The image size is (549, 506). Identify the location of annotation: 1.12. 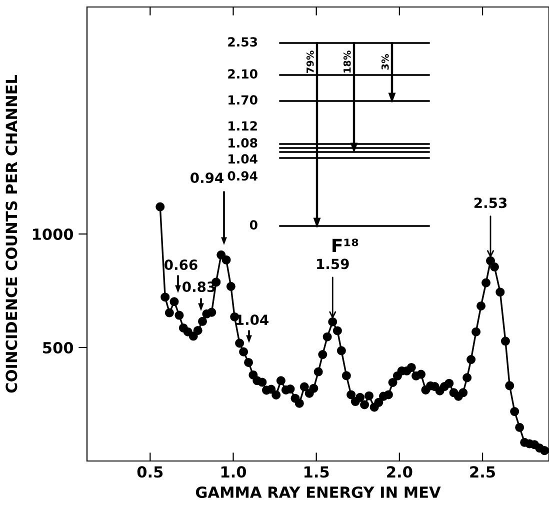
(242, 125).